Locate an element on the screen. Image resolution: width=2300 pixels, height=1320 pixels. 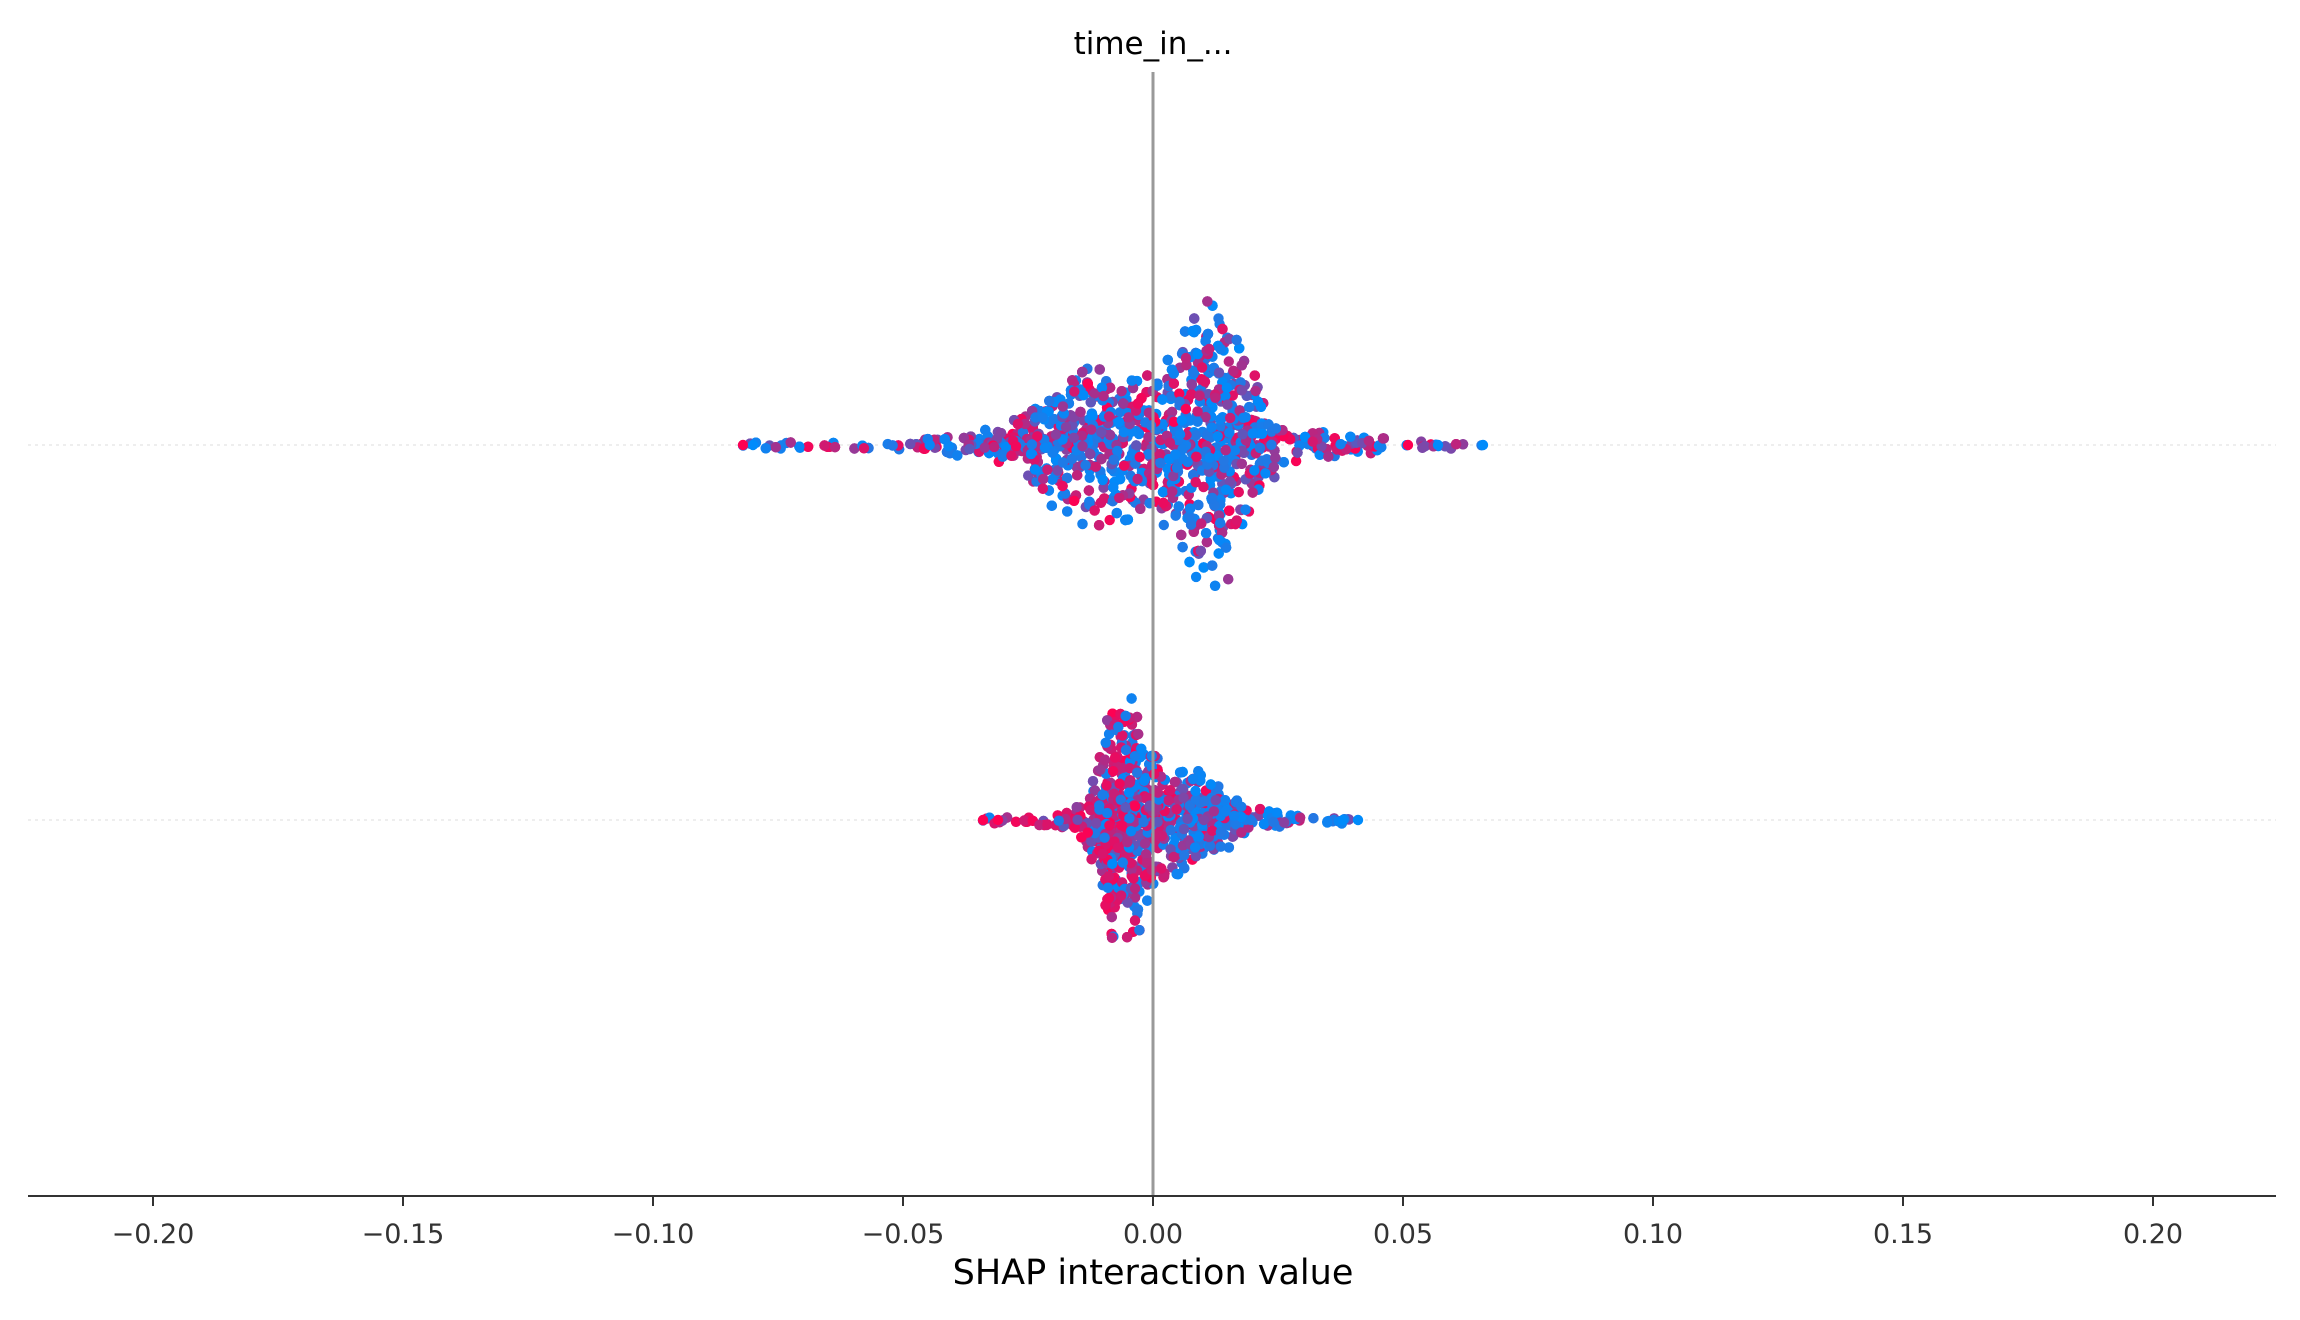
x-tick-label: 0.00 is located at coordinates (1153, 1234).